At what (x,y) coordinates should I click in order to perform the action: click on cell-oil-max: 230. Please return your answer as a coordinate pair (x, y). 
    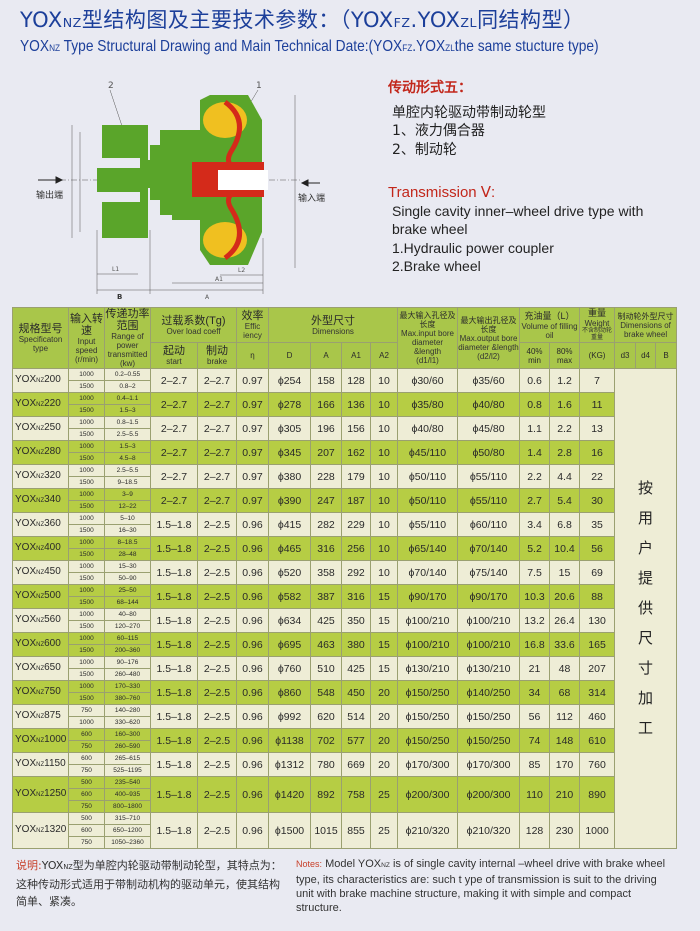
    Looking at the image, I should click on (565, 830).